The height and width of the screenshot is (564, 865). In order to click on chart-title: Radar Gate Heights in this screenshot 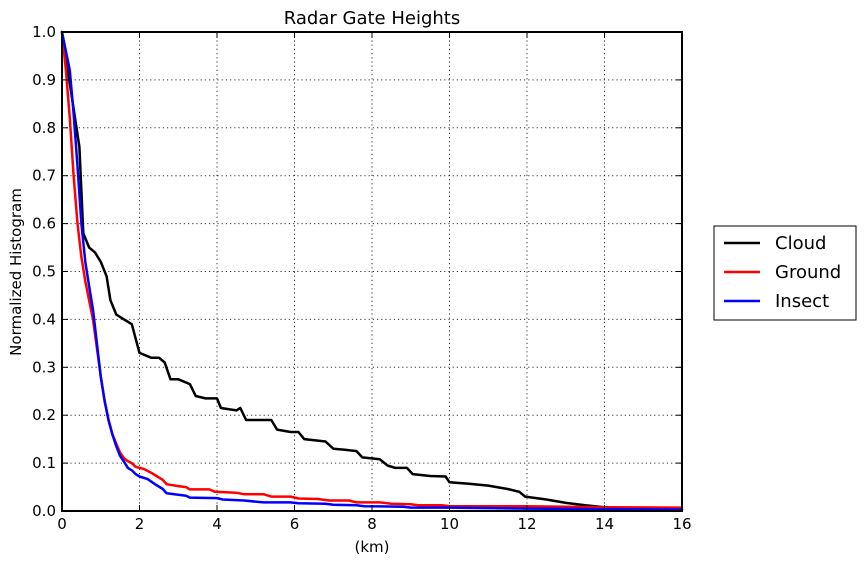, I will do `click(372, 18)`.